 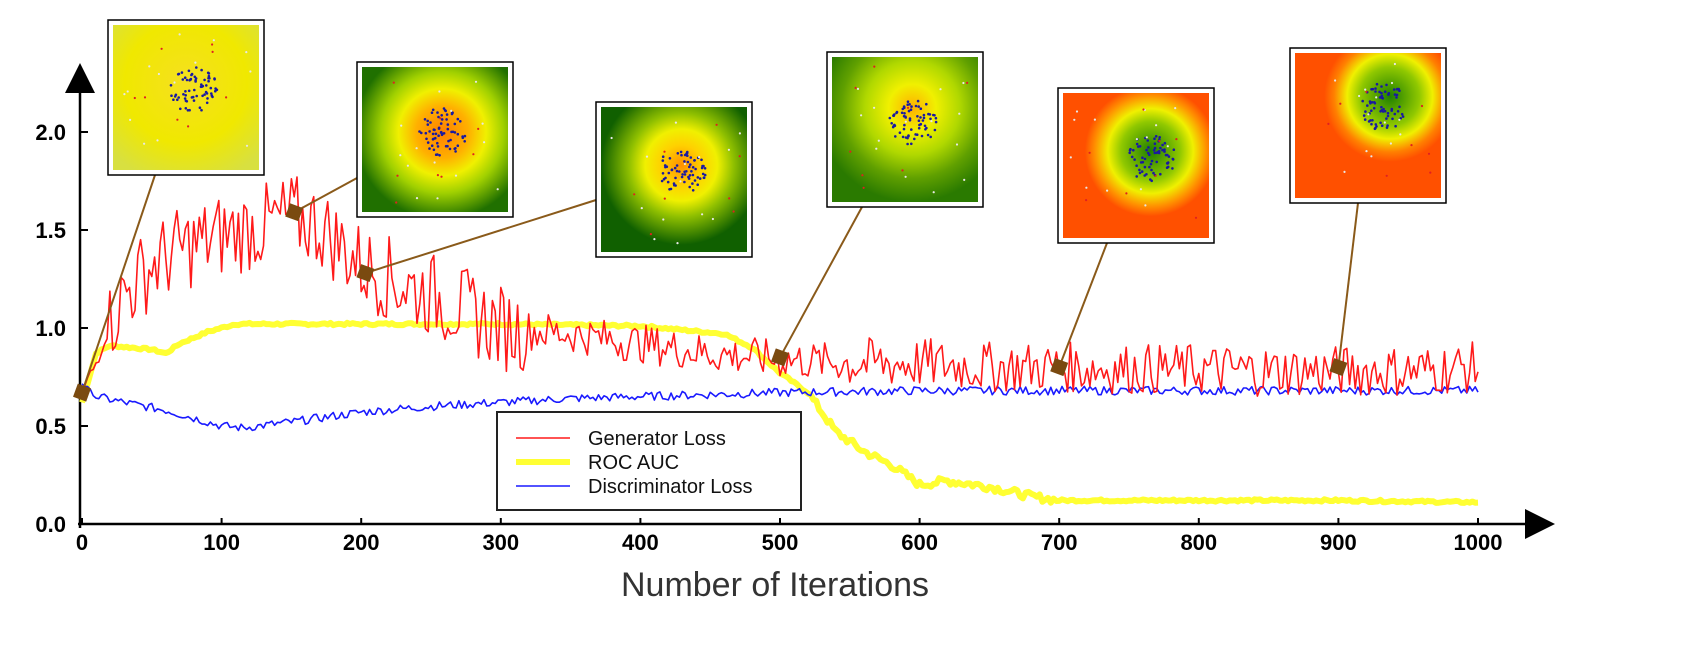 I want to click on inset-heatmap, so click(x=435, y=139).